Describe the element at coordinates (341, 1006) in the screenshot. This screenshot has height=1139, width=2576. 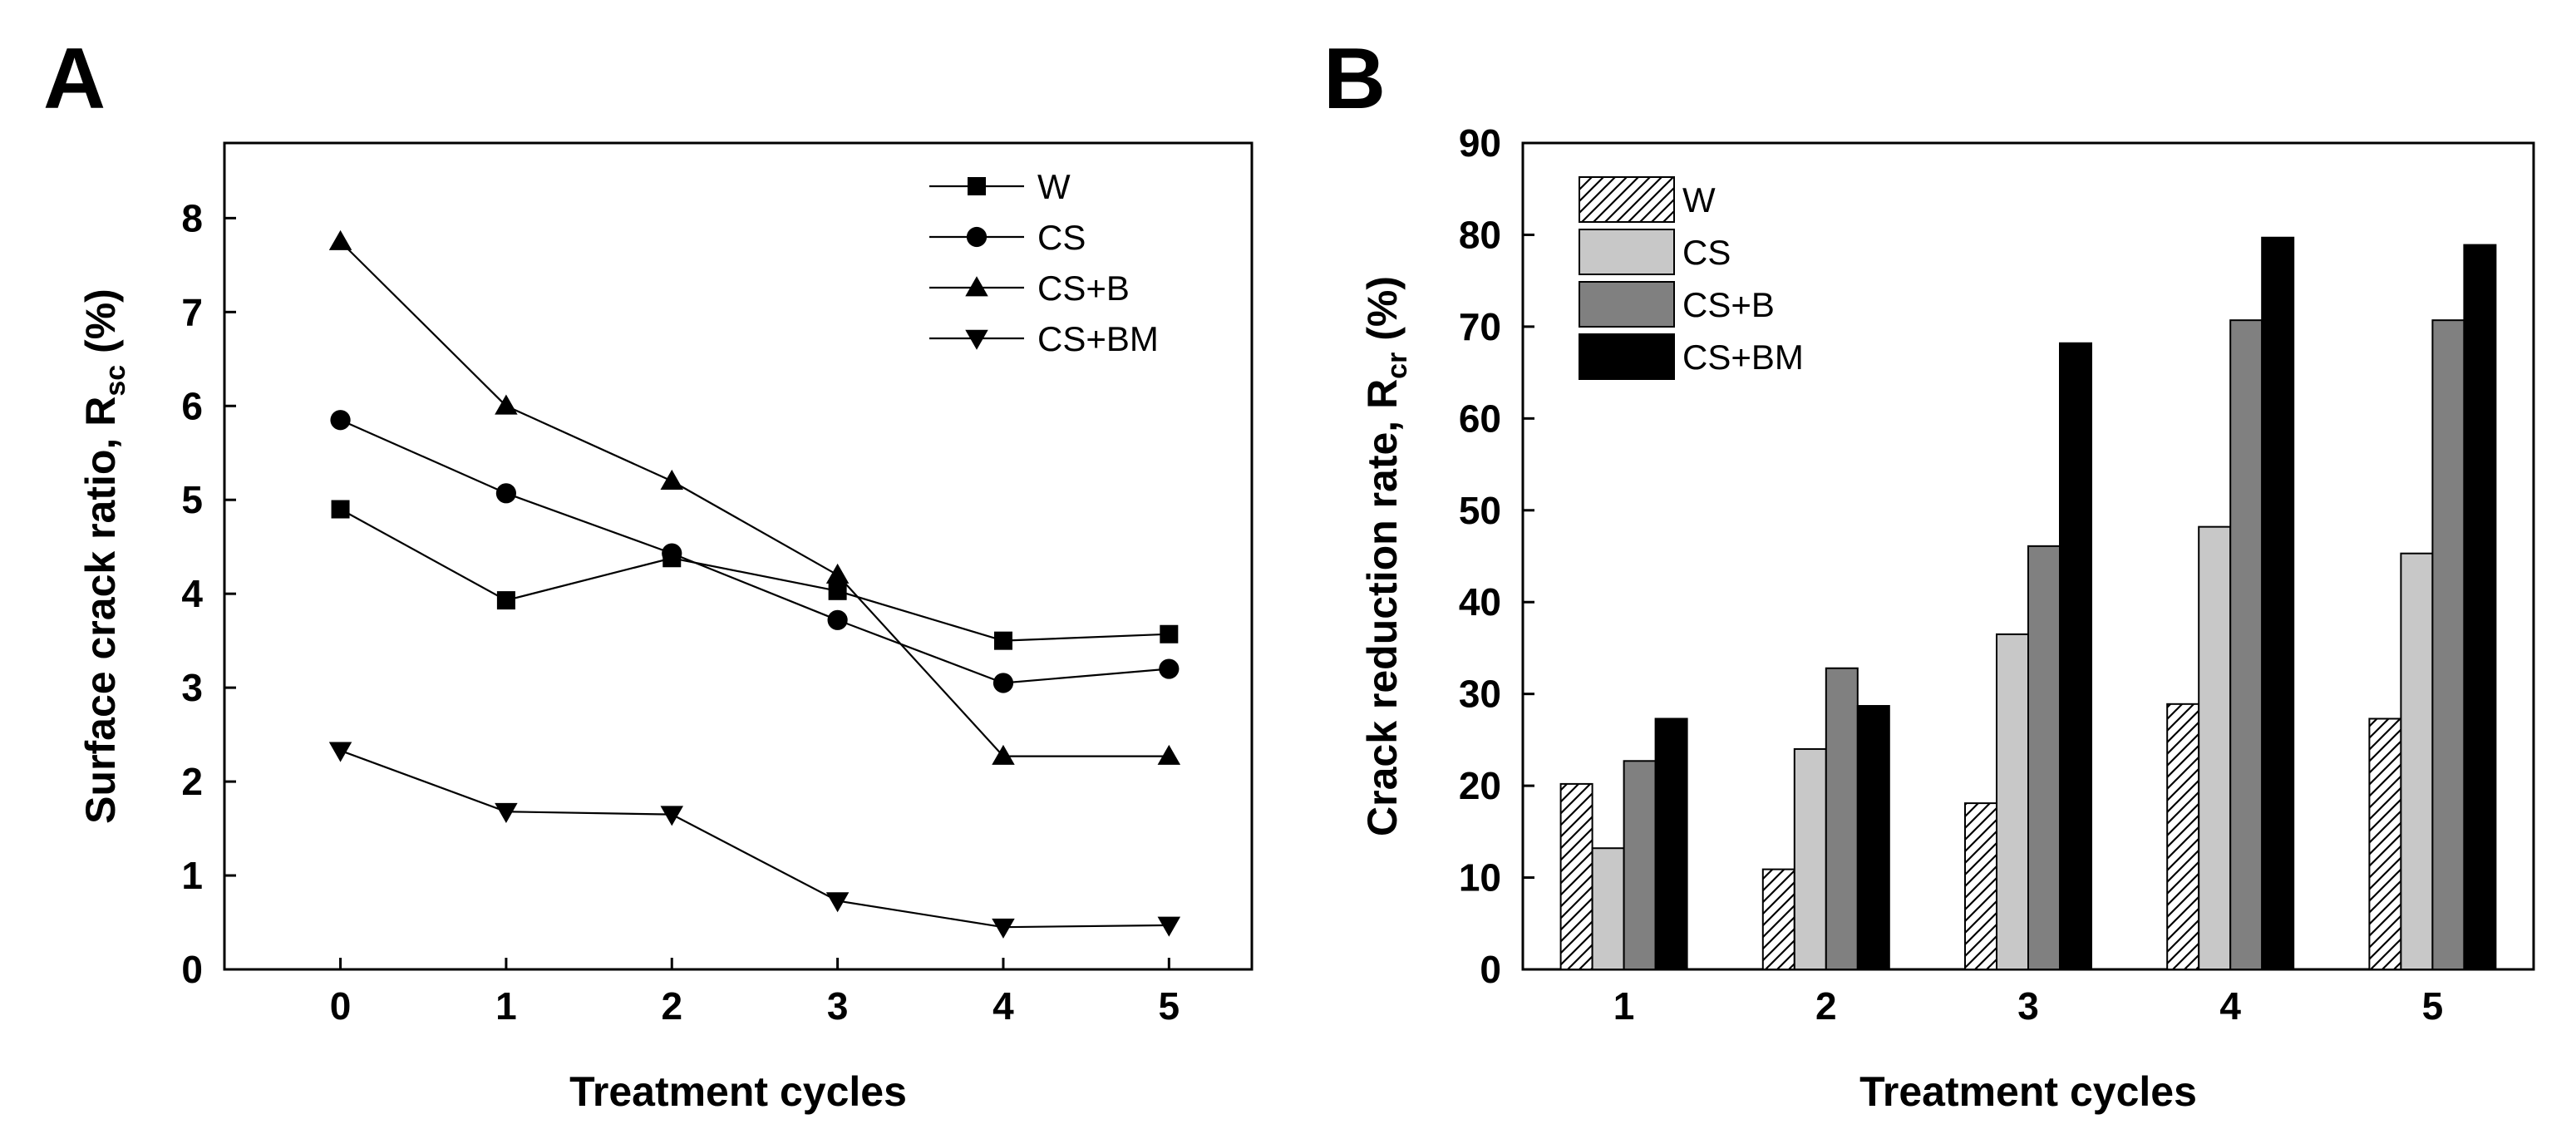
I see `x-tick-label: 0` at that location.